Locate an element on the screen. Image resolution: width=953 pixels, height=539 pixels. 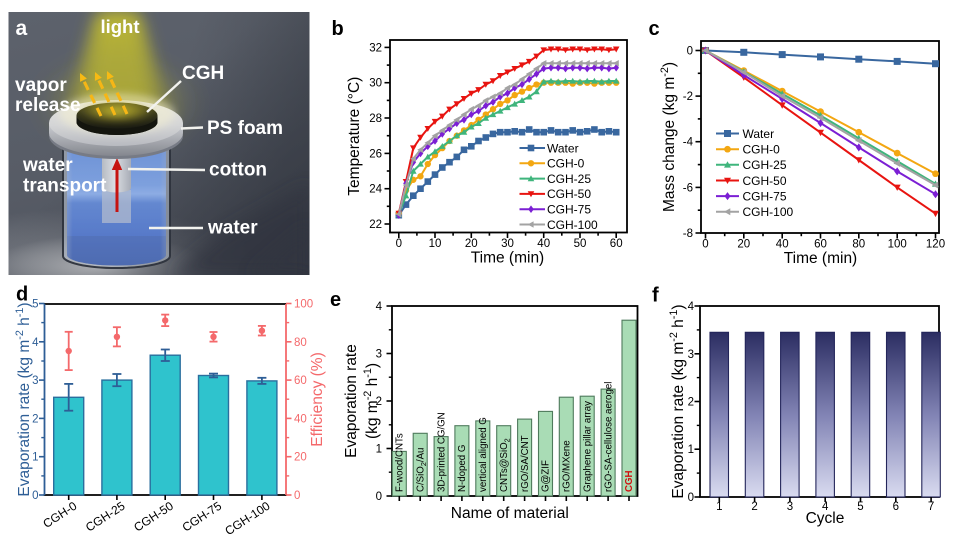
svg-text: 28 is located at coordinates (375, 119).